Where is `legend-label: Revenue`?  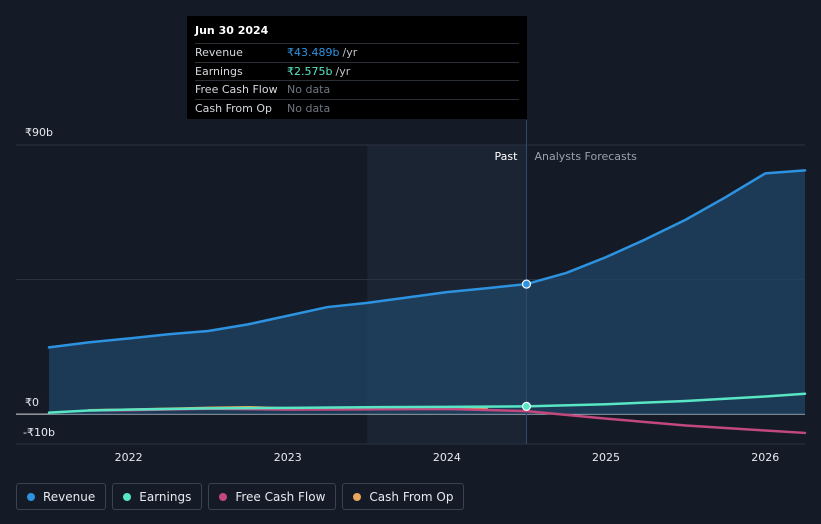 legend-label: Revenue is located at coordinates (69, 496).